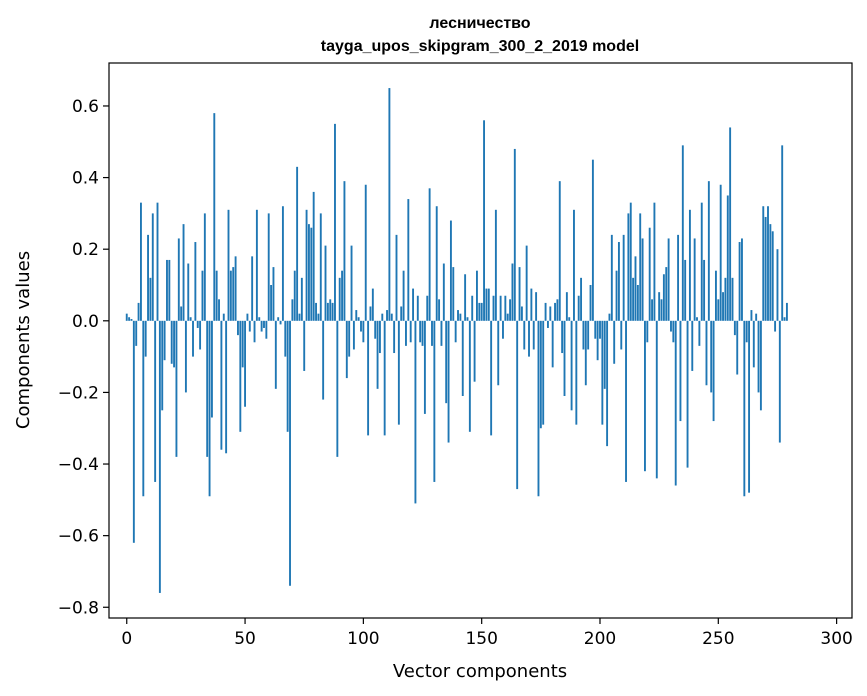  I want to click on x-tick-label: 100, so click(363, 639).